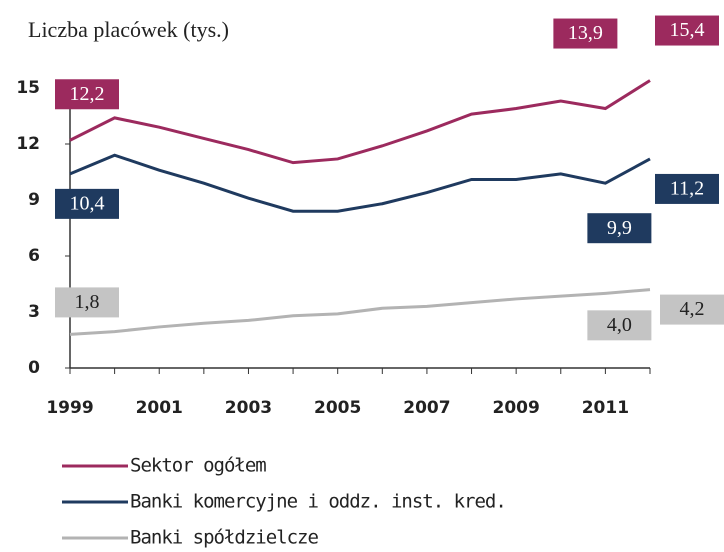 The height and width of the screenshot is (552, 724). I want to click on value-label: 4,0, so click(619, 325).